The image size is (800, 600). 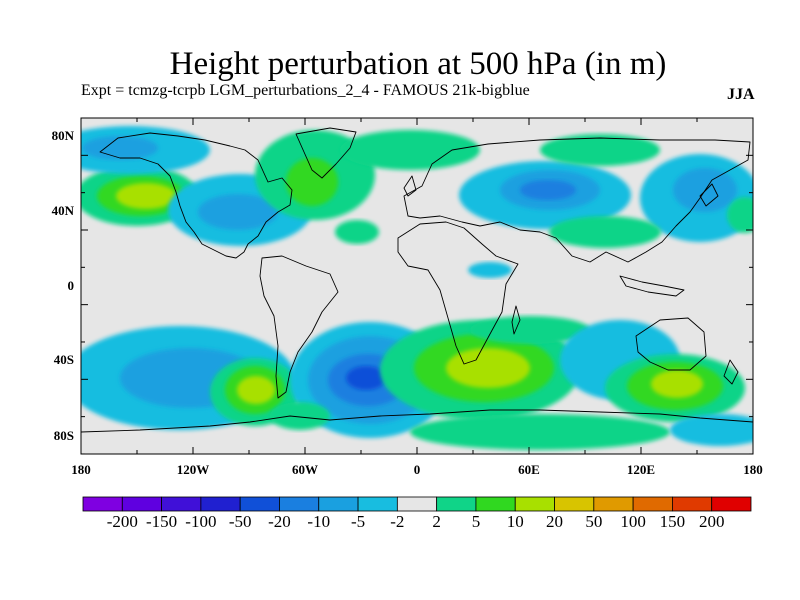 What do you see at coordinates (458, 293) in the screenshot?
I see `africa-coast` at bounding box center [458, 293].